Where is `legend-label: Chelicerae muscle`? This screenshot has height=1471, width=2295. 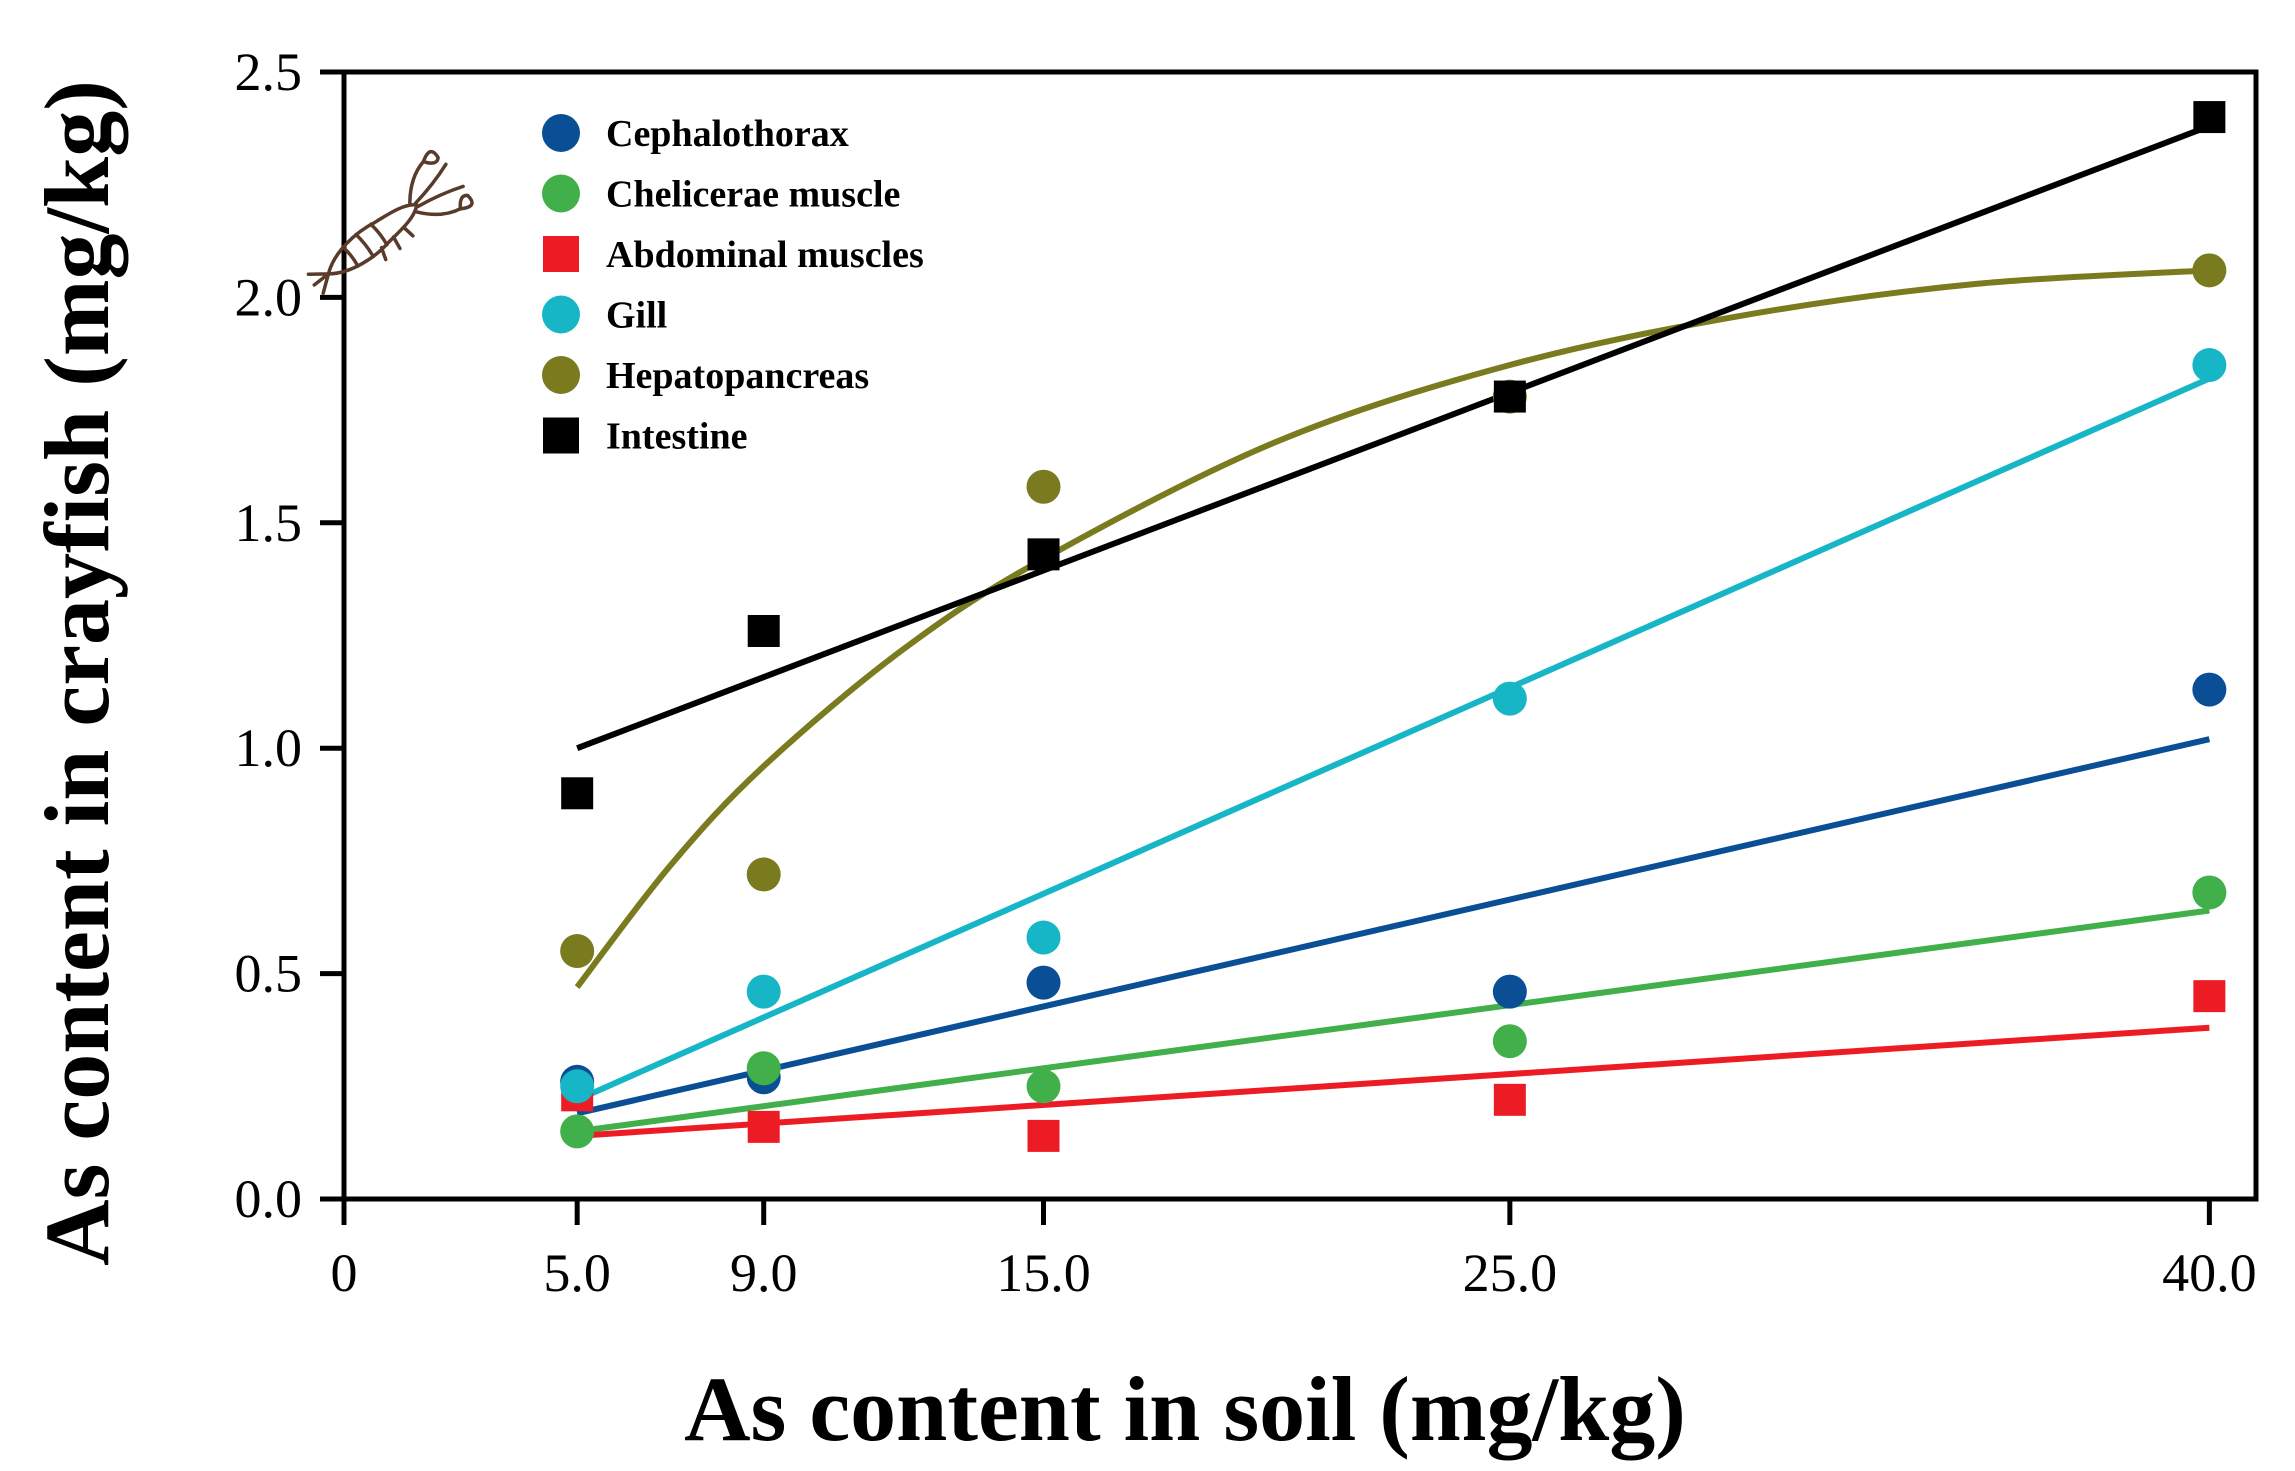
legend-label: Chelicerae muscle is located at coordinates (753, 195).